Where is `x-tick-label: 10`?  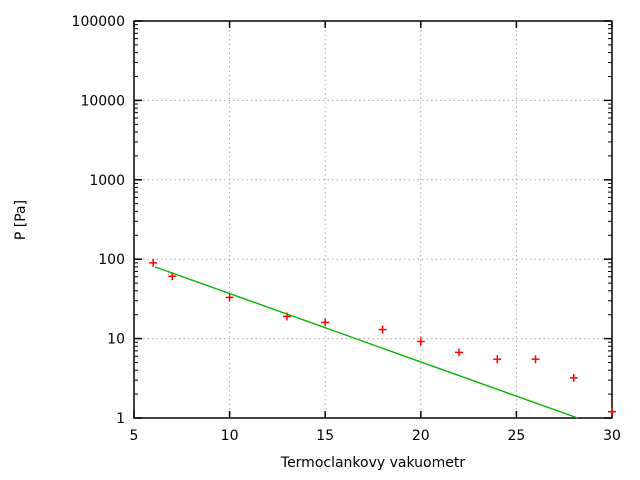
x-tick-label: 10 is located at coordinates (230, 436).